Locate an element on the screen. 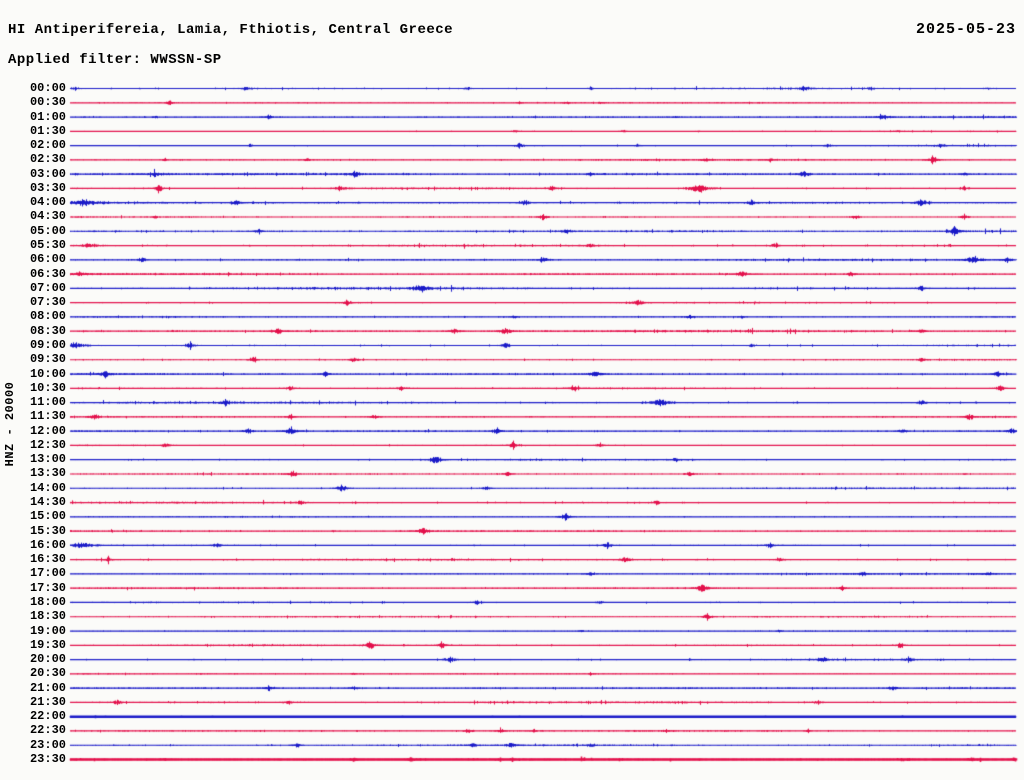  time-tick-label: 07:30 is located at coordinates (47, 302).